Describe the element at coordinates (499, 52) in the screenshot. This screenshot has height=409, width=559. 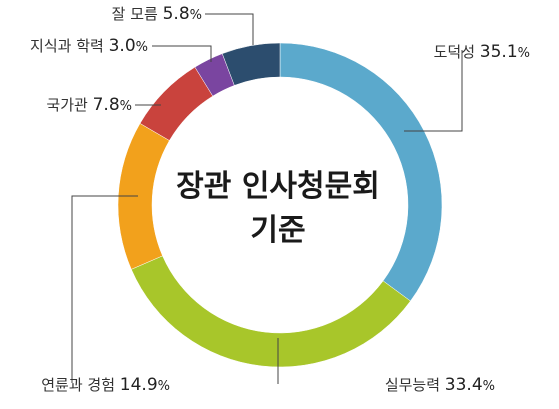
I see `slice-value-0: 35.1` at that location.